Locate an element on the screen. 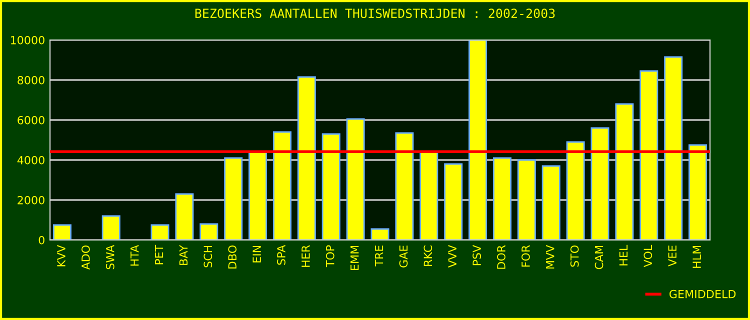 The width and height of the screenshot is (750, 320). y-tick-label: 10000 is located at coordinates (27, 40).